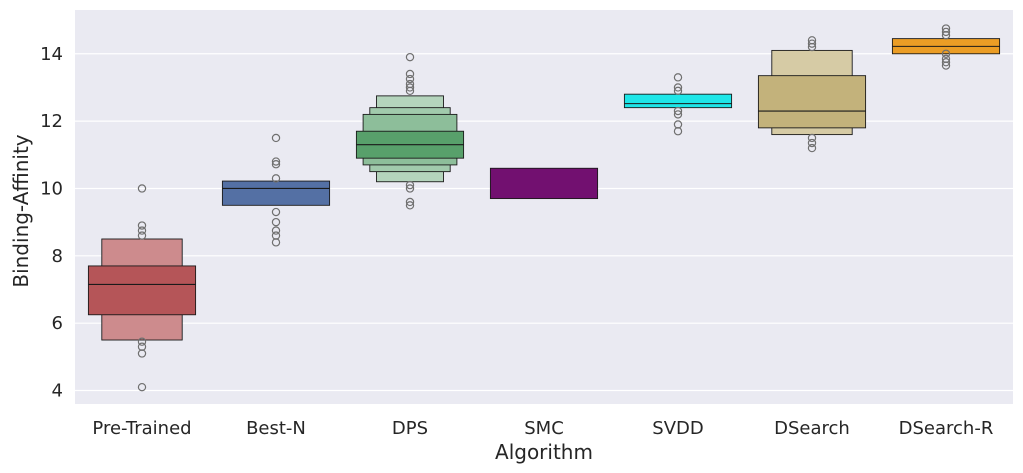 This screenshot has height=473, width=1023. I want to click on y-axis-label: Binding-Affinity, so click(21, 210).